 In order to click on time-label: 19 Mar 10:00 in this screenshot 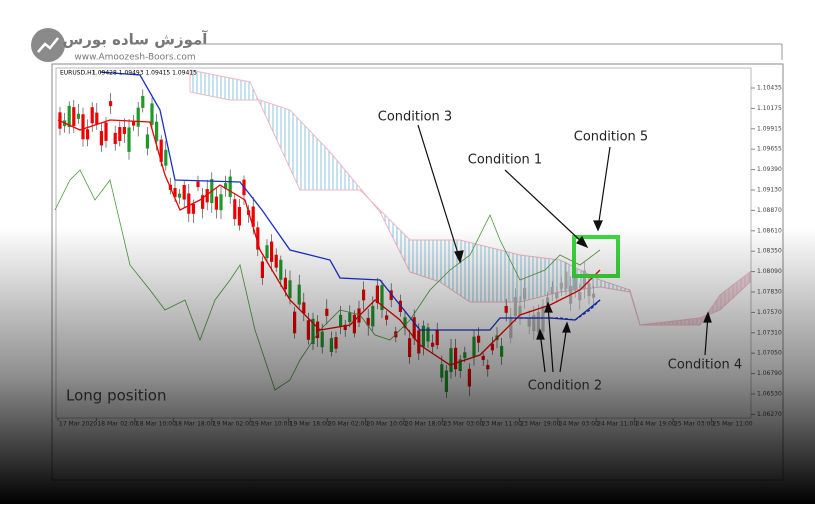, I will do `click(271, 424)`.